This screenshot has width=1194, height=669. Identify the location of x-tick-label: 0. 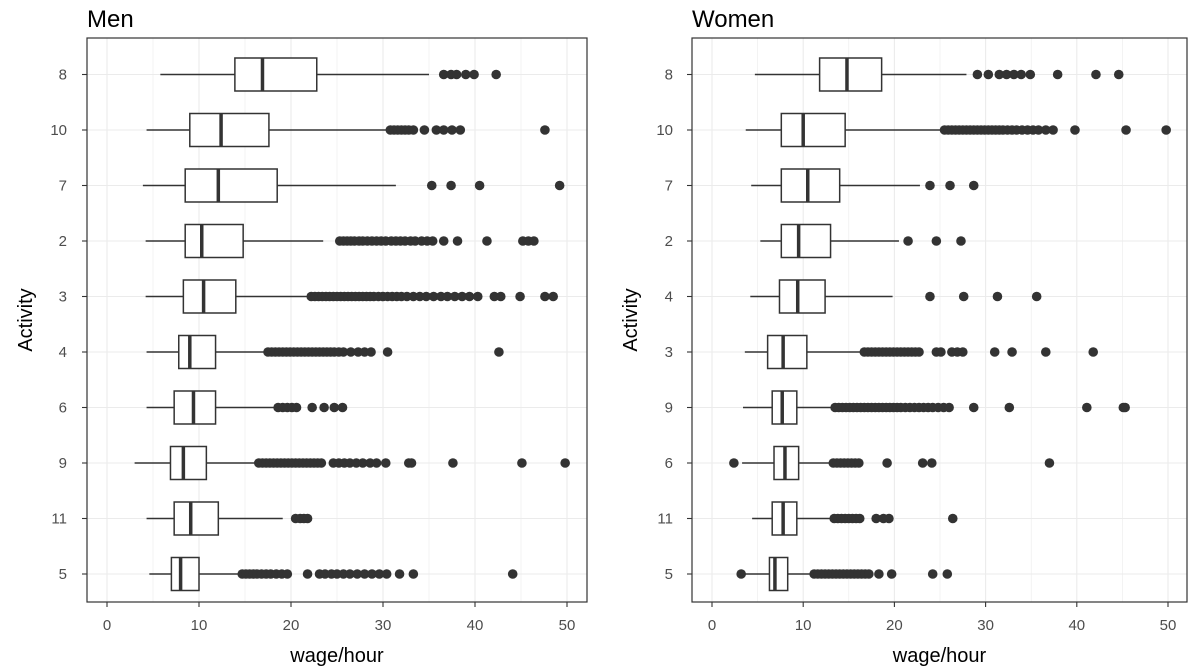
(107, 625).